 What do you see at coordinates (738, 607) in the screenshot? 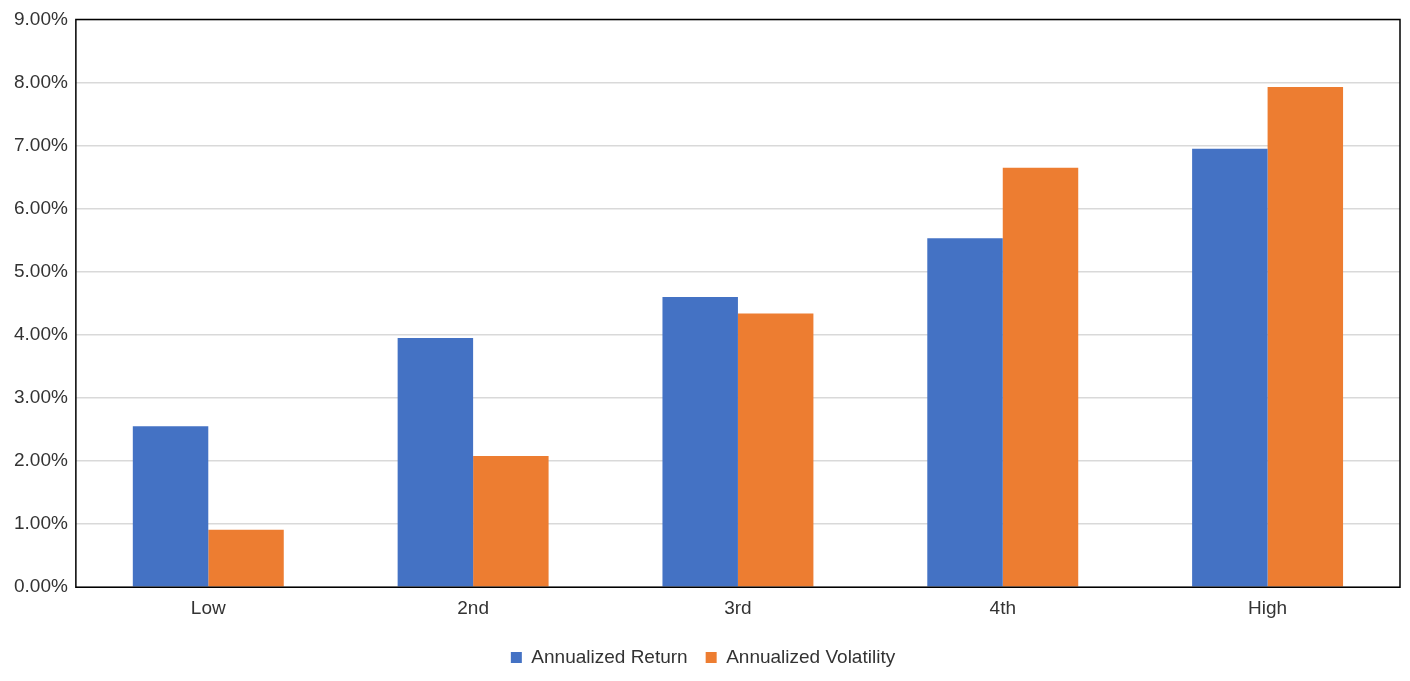
I see `x-tick-label: 3rd` at bounding box center [738, 607].